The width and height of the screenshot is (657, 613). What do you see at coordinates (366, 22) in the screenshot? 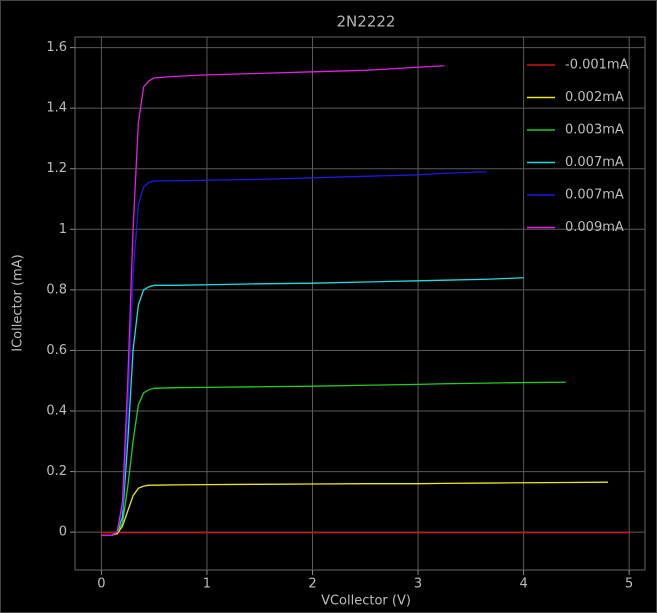
I see `chart-title: 2N2222` at bounding box center [366, 22].